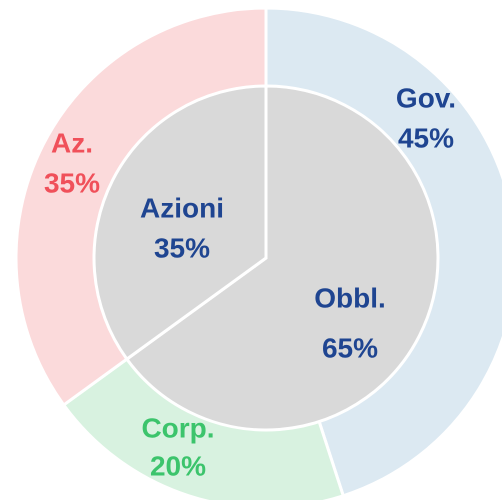  Describe the element at coordinates (426, 97) in the screenshot. I see `category-label: Gov.` at that location.